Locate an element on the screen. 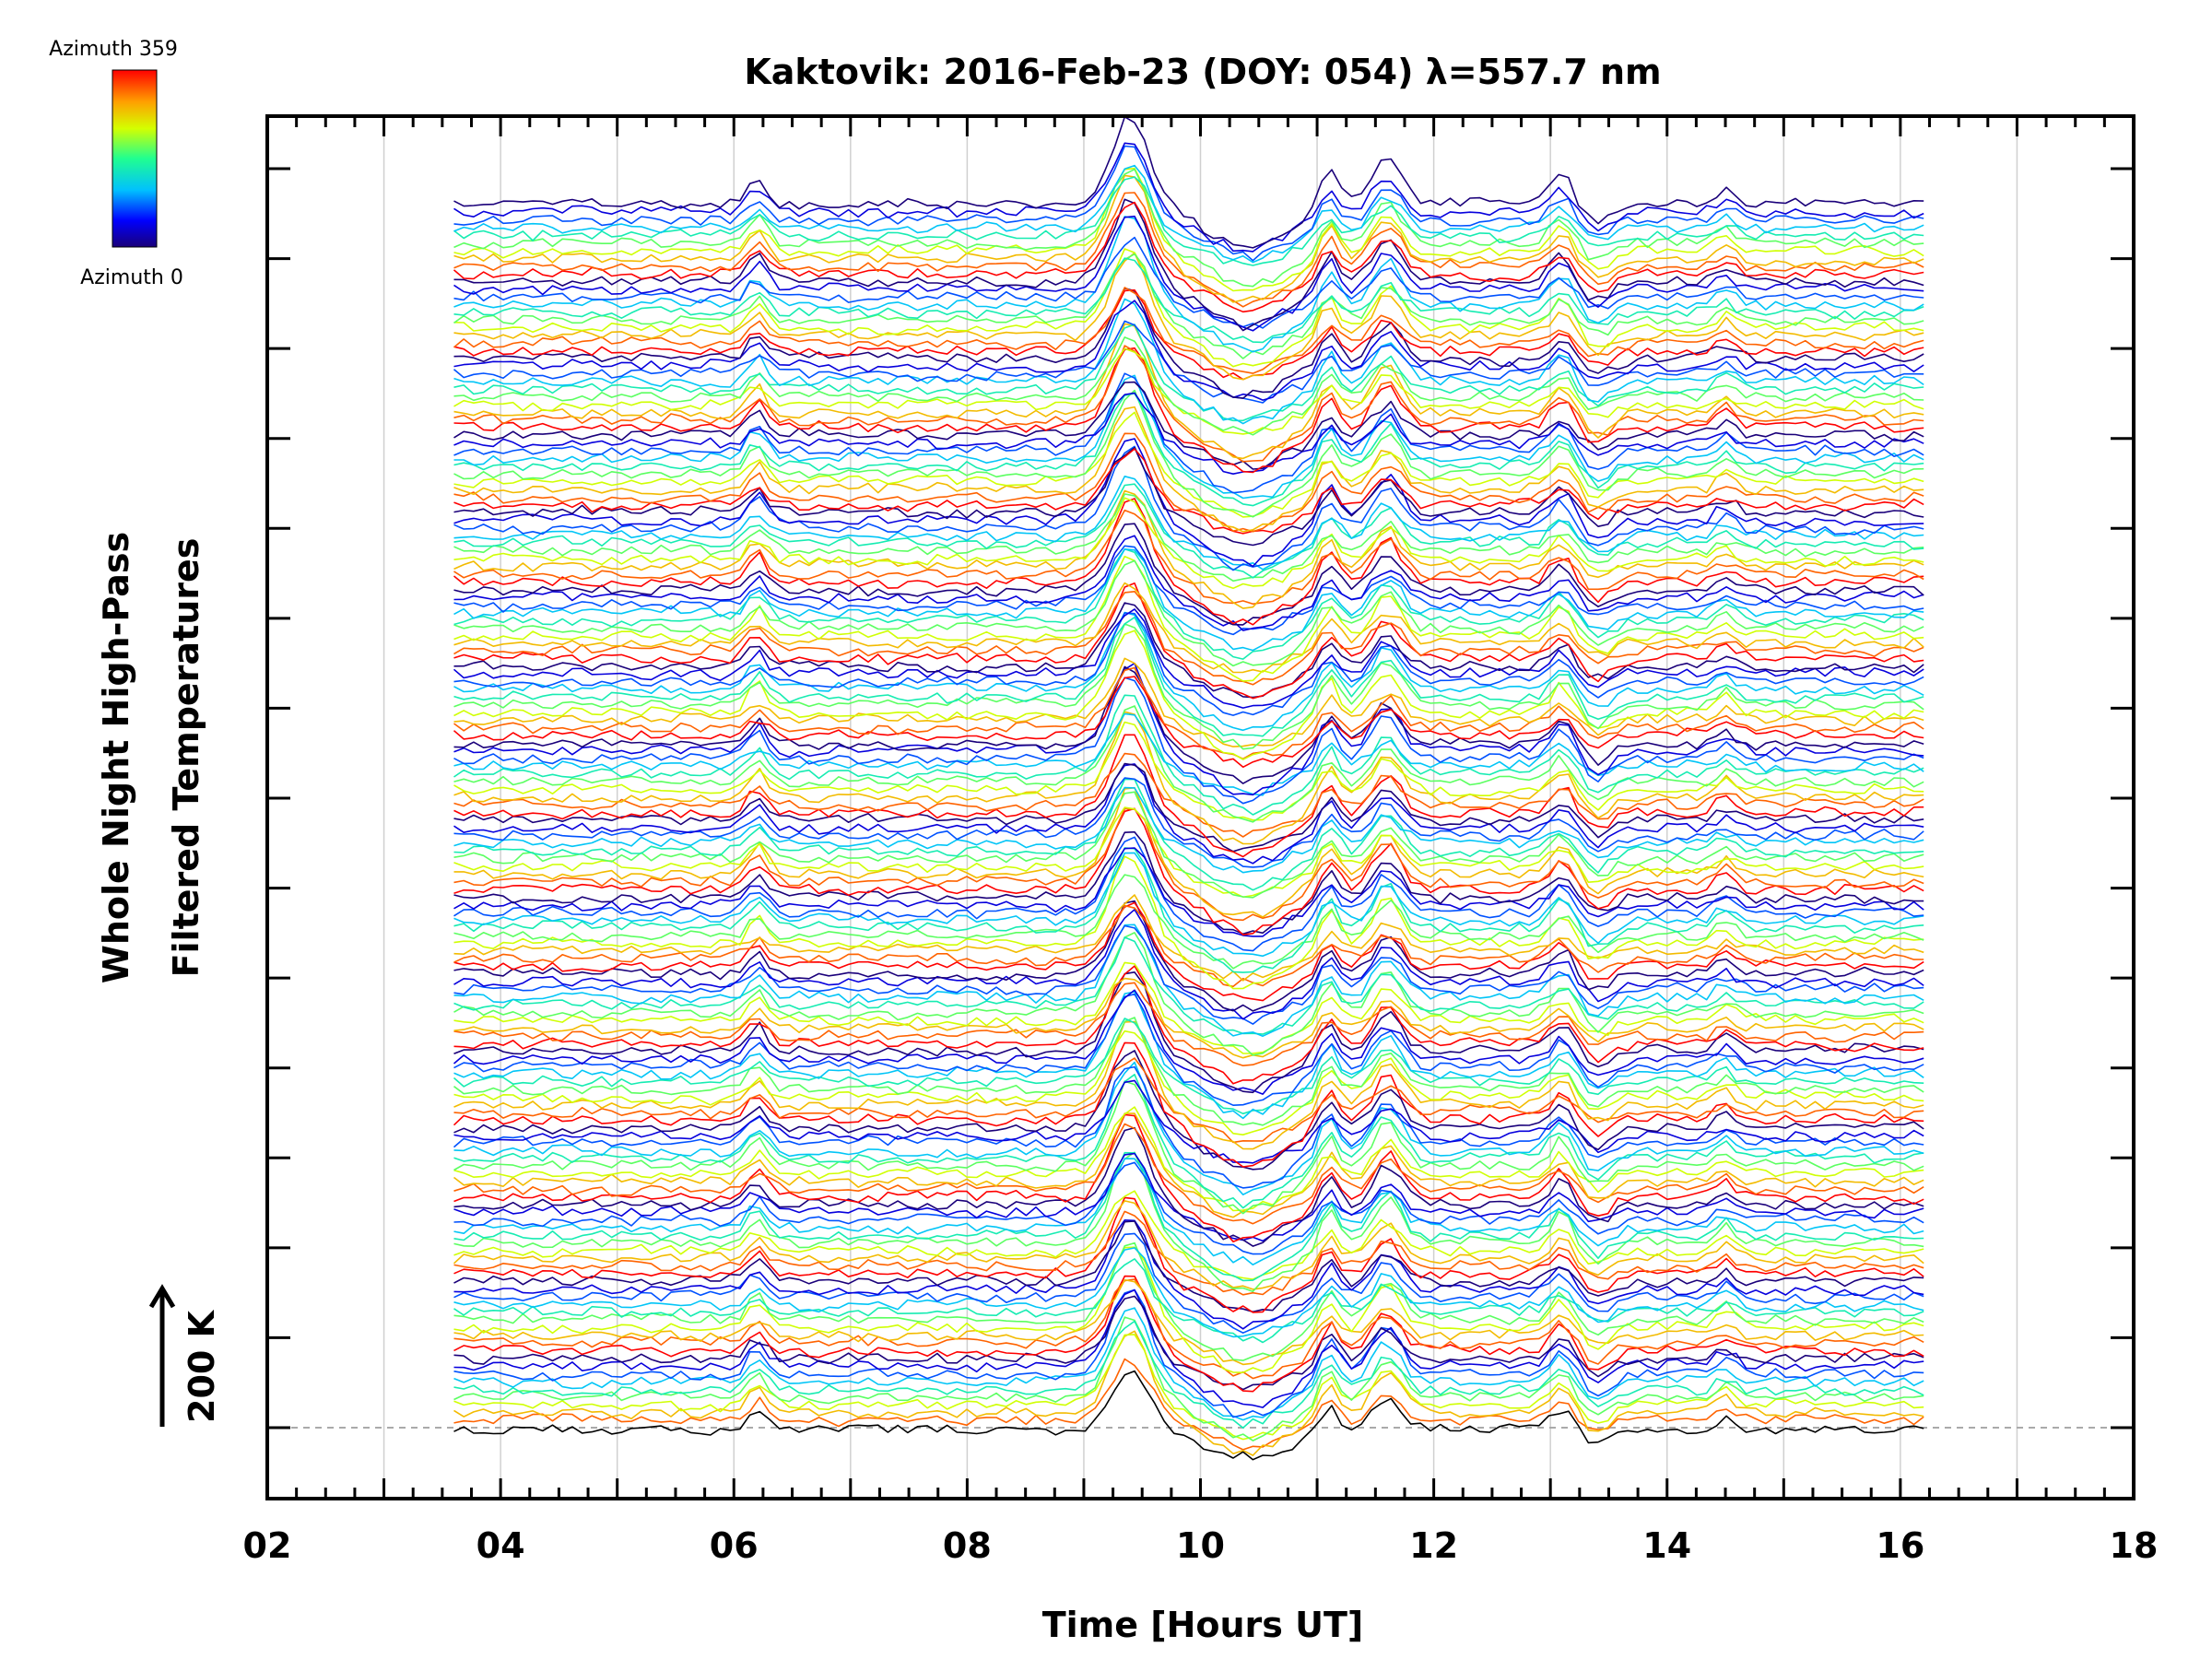 This screenshot has height=1659, width=2212. x-tick-label: 12 is located at coordinates (1433, 1545).